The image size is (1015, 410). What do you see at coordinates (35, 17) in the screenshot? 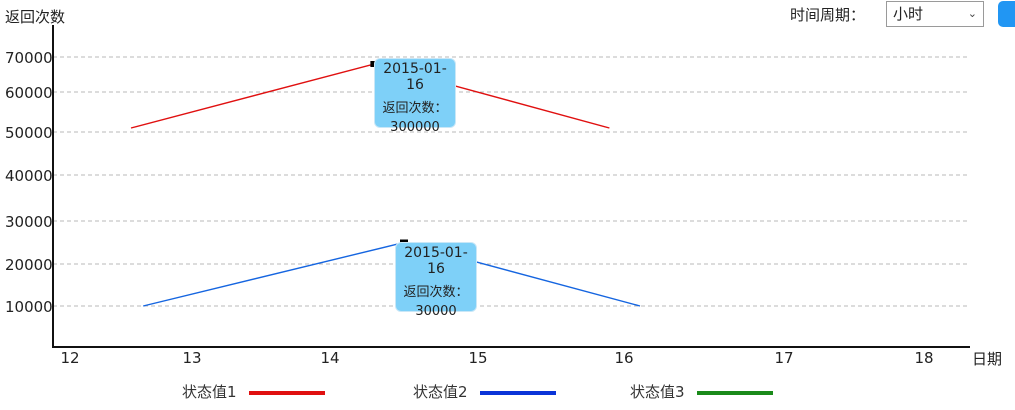
I see `y-axis-title: 返回次数` at bounding box center [35, 17].